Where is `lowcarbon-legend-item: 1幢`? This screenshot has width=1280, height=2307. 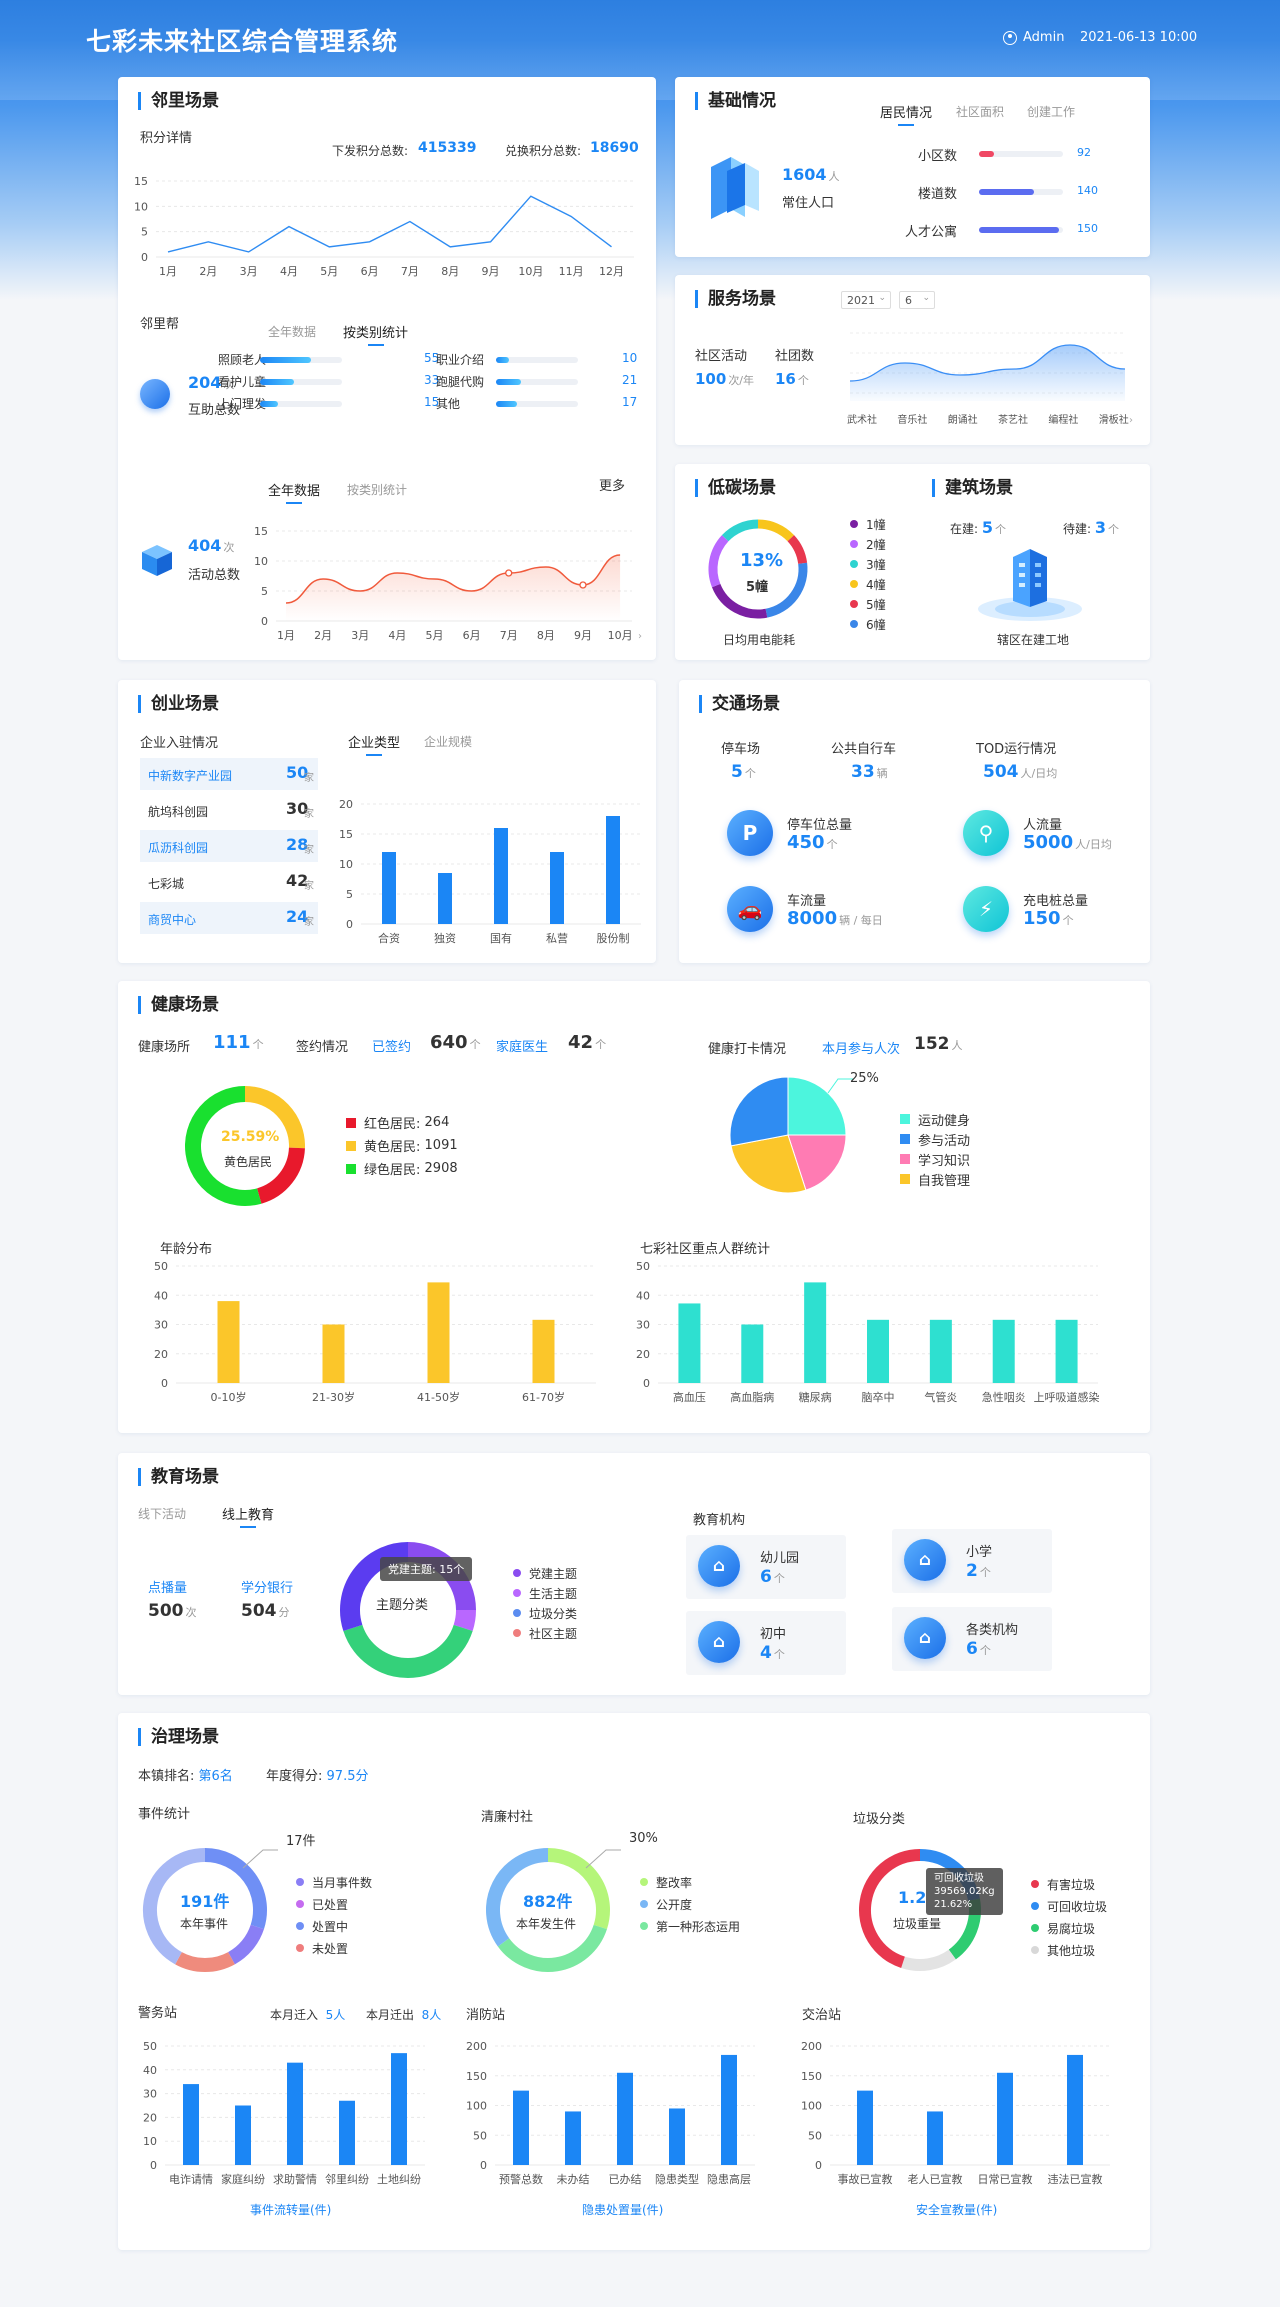 lowcarbon-legend-item: 1幢 is located at coordinates (868, 524).